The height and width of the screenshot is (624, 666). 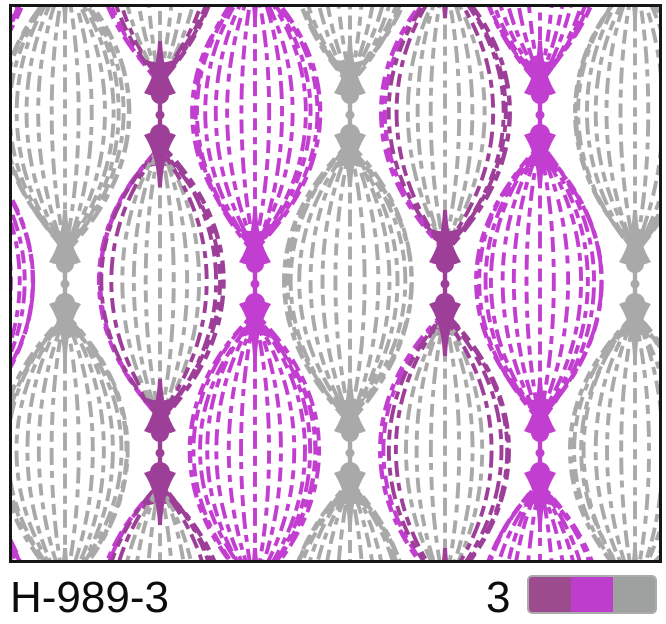 I want to click on swatch-magenta, so click(x=592, y=594).